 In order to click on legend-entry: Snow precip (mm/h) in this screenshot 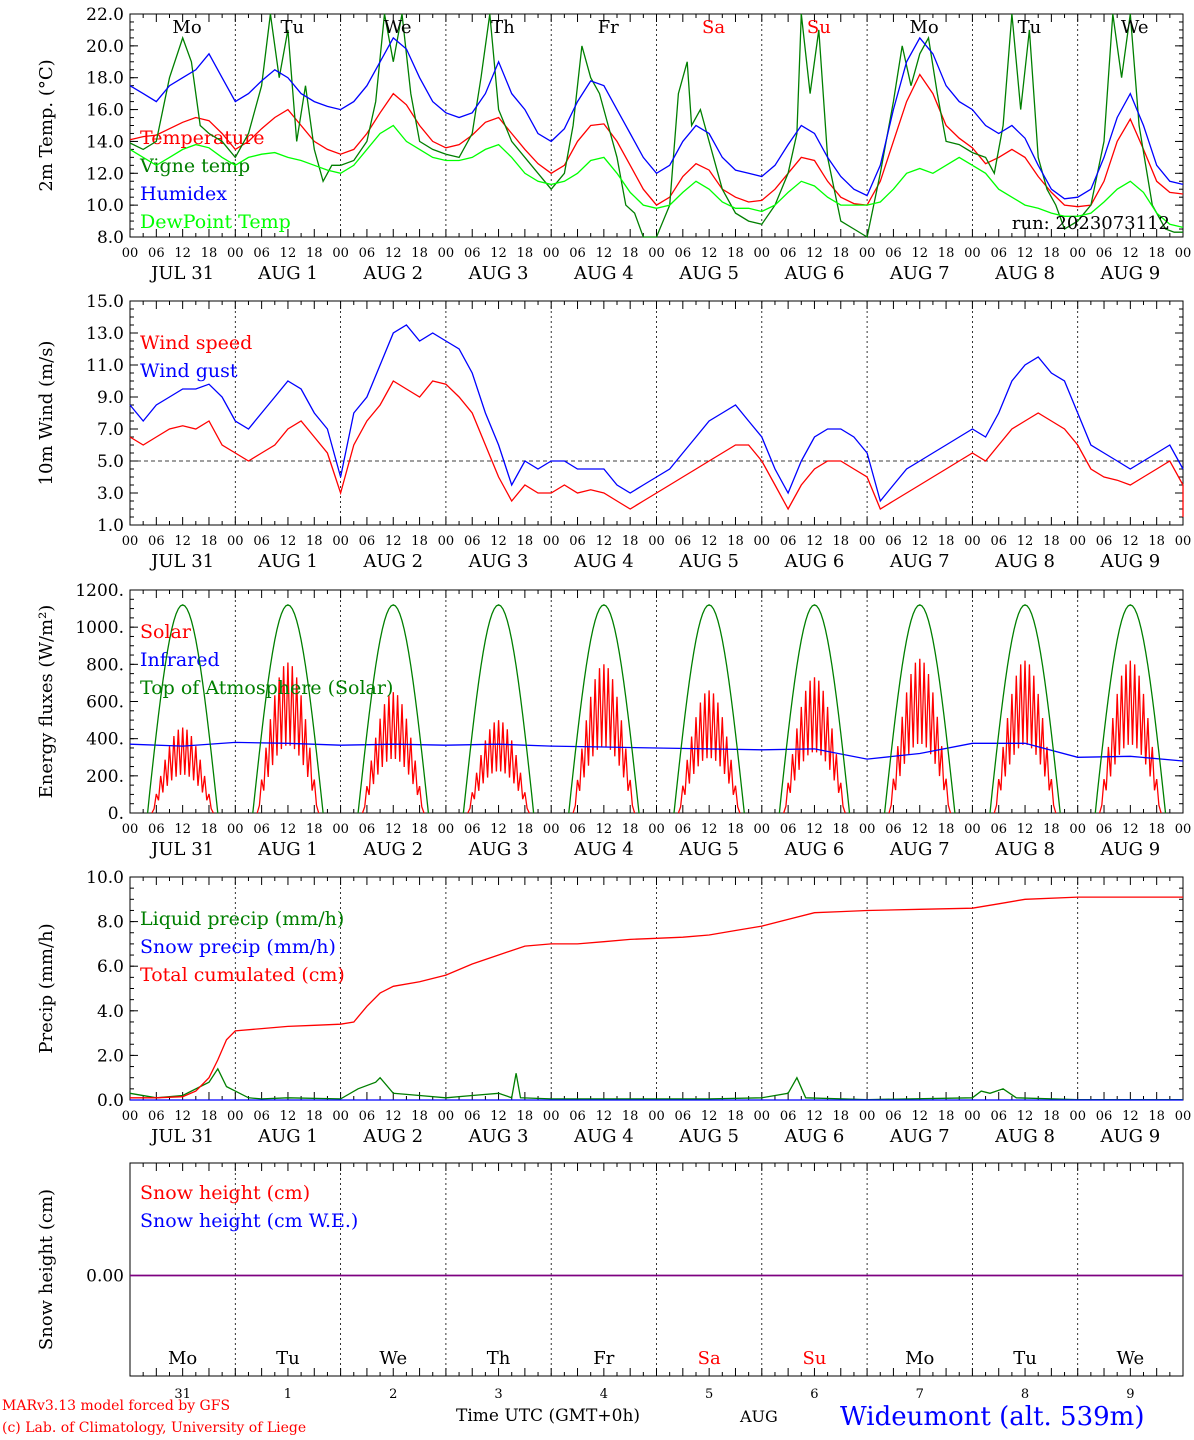, I will do `click(238, 947)`.